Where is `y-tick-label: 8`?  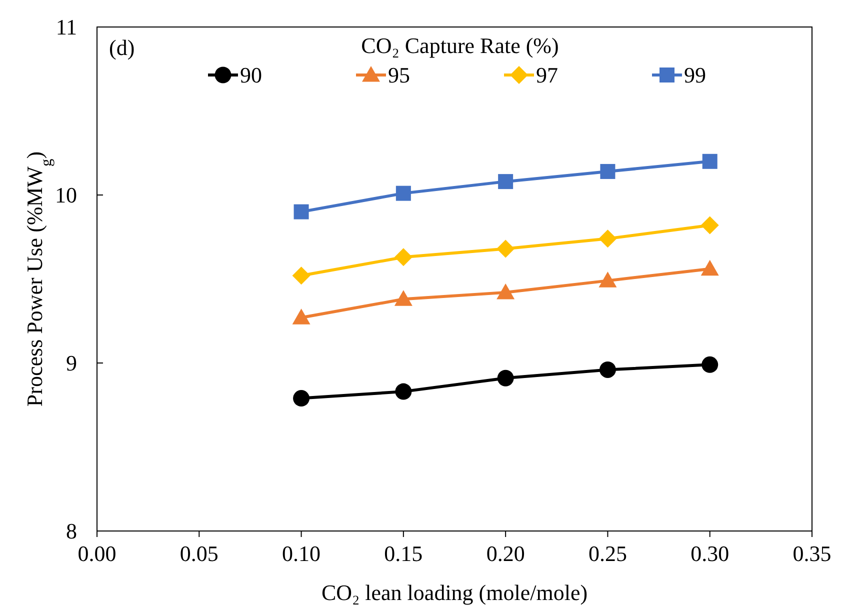
y-tick-label: 8 is located at coordinates (71, 531).